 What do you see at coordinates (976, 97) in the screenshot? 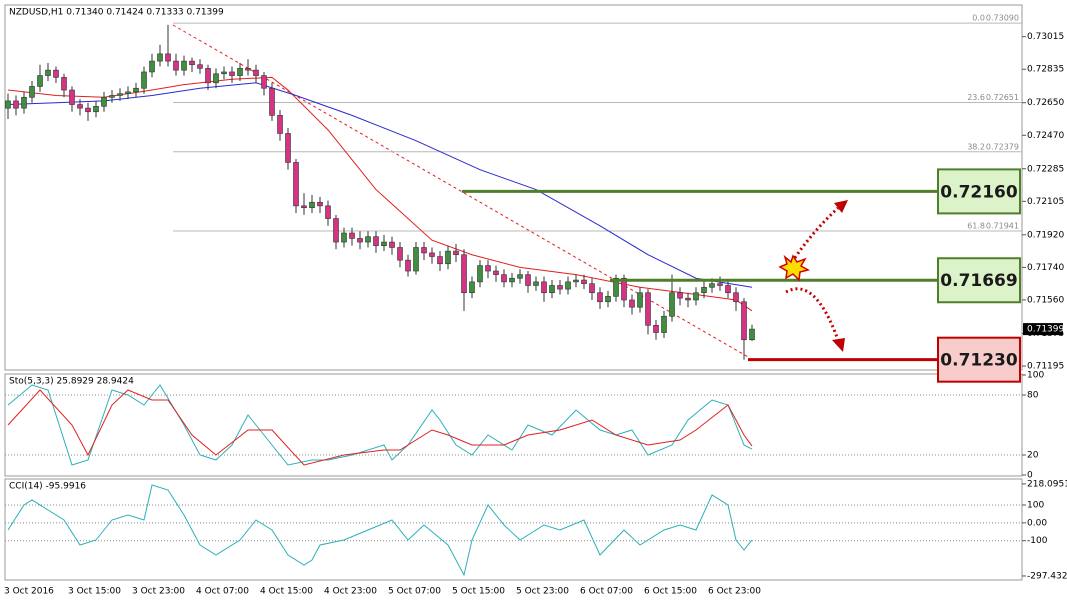
I see `fib-level: 23.6` at bounding box center [976, 97].